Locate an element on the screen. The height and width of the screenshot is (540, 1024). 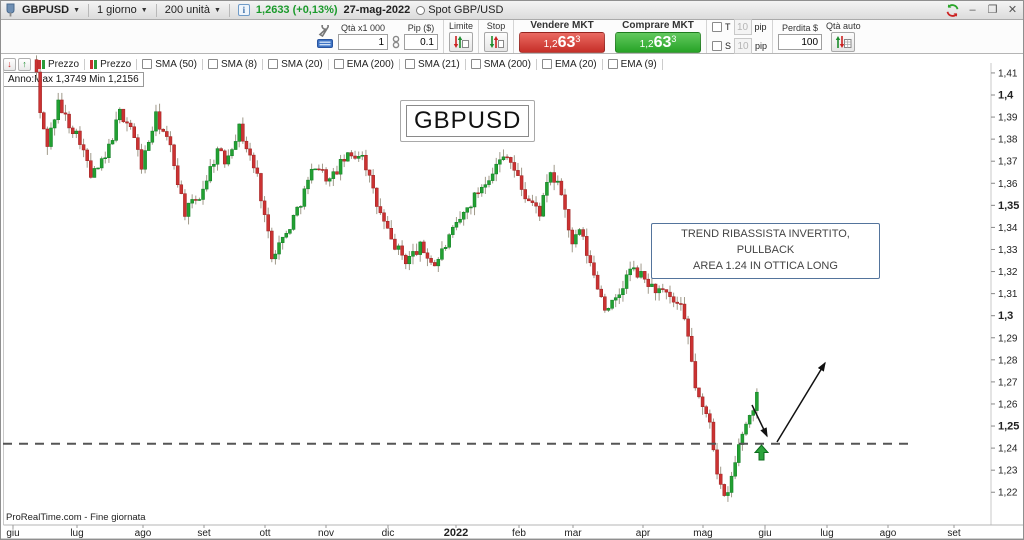
scale-down-button: ↓ is located at coordinates (9, 64).